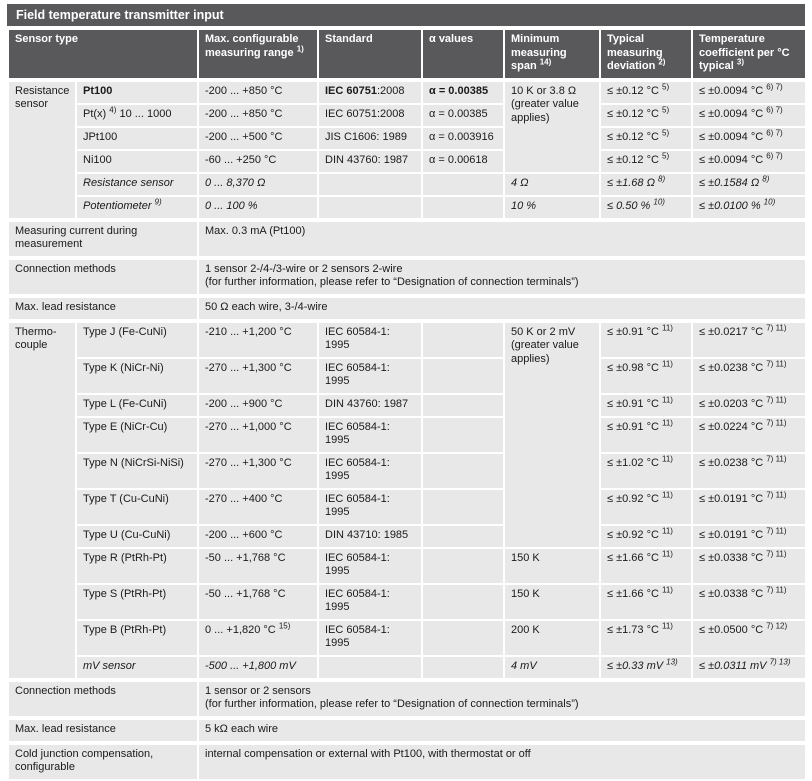 Image resolution: width=812 pixels, height=781 pixels. I want to click on cell-minimum-span: 4 Ω, so click(552, 184).